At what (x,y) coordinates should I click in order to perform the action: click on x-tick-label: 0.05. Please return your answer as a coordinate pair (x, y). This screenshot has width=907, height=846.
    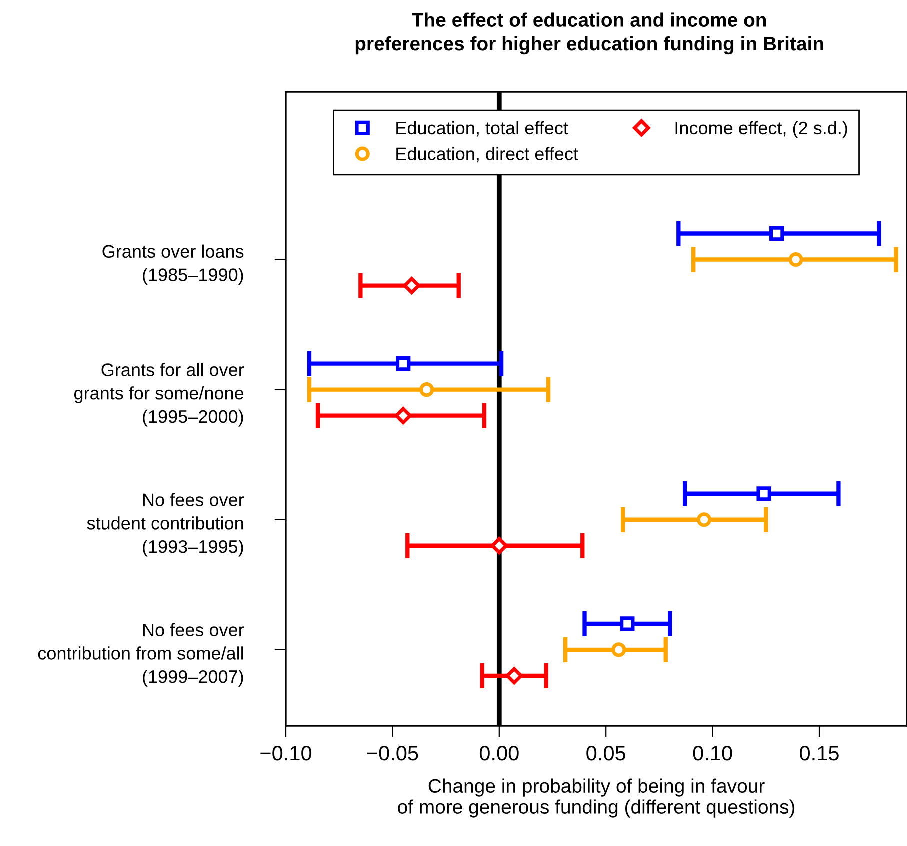
    Looking at the image, I should click on (606, 753).